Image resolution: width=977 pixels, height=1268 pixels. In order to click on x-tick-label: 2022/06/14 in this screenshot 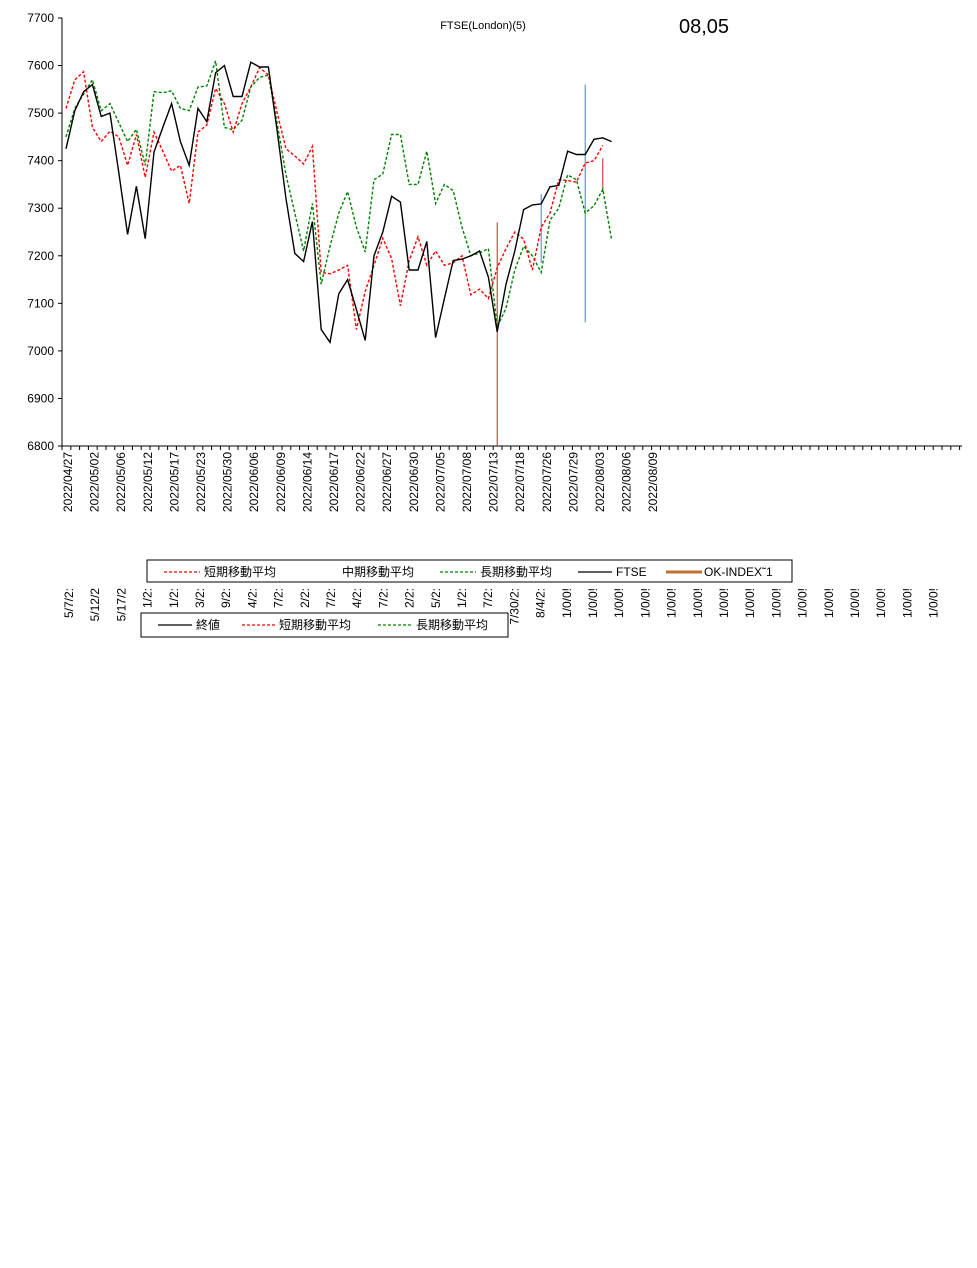, I will do `click(307, 482)`.